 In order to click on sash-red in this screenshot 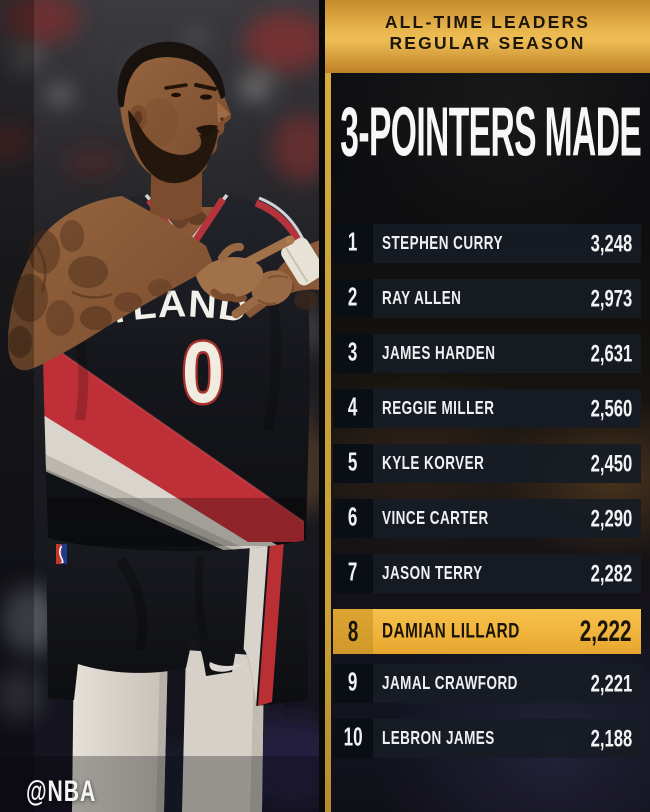, I will do `click(172, 440)`.